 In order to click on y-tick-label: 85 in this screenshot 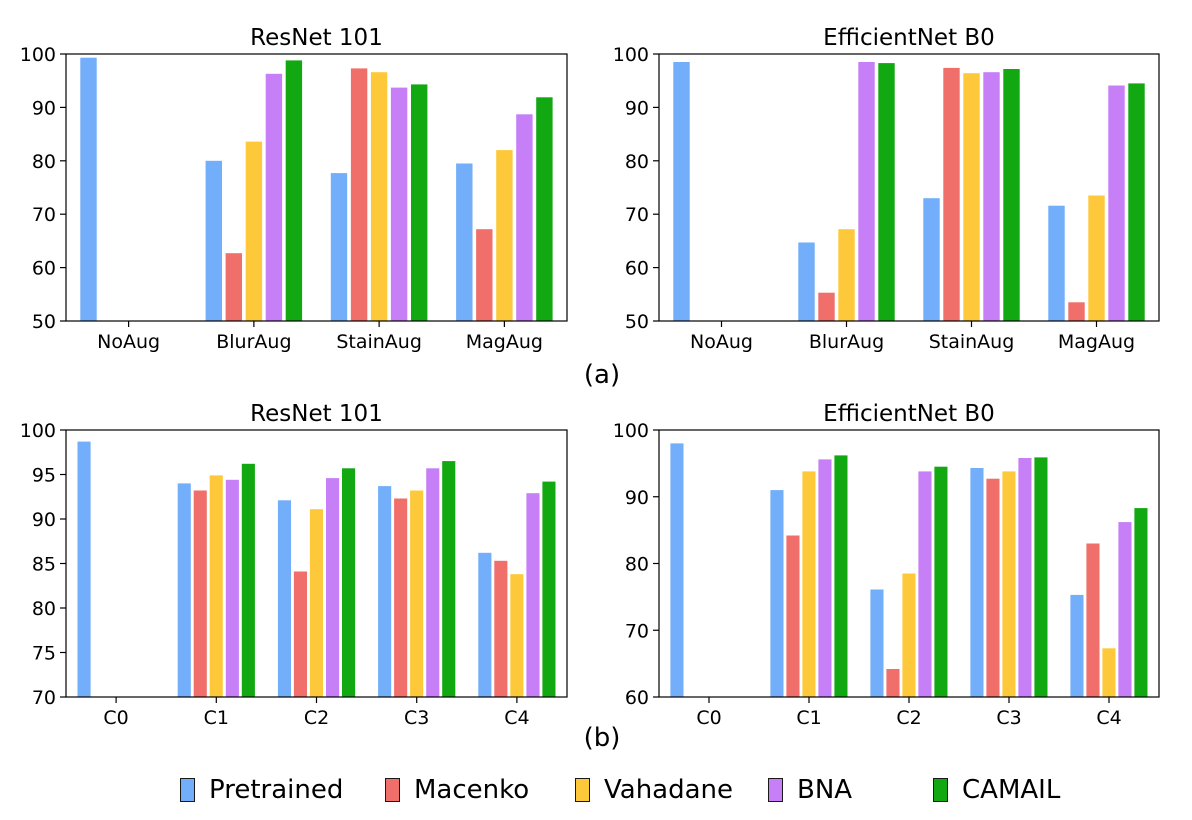, I will do `click(44, 565)`.